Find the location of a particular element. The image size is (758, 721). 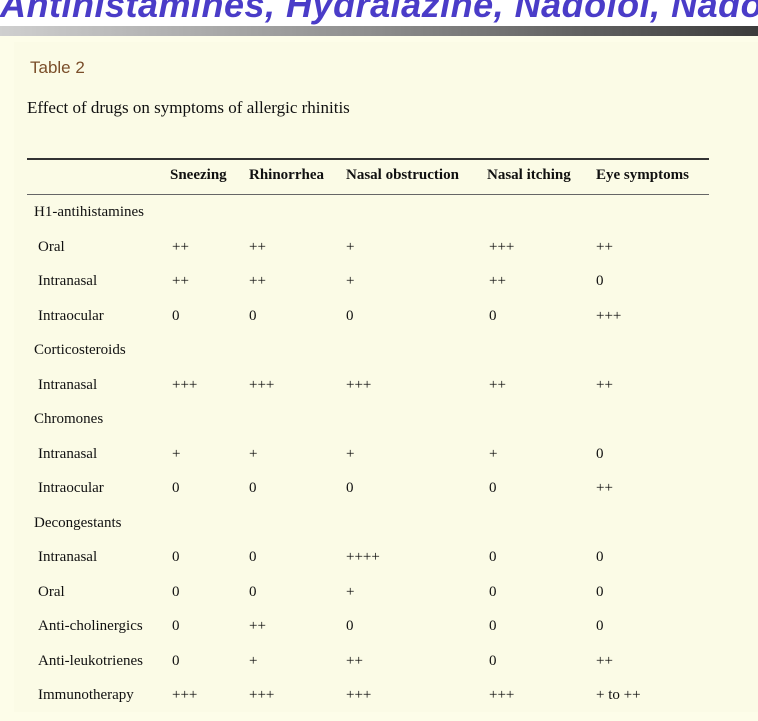

table-row: Oral ++ ++ + +++ ++ is located at coordinates (379, 256).